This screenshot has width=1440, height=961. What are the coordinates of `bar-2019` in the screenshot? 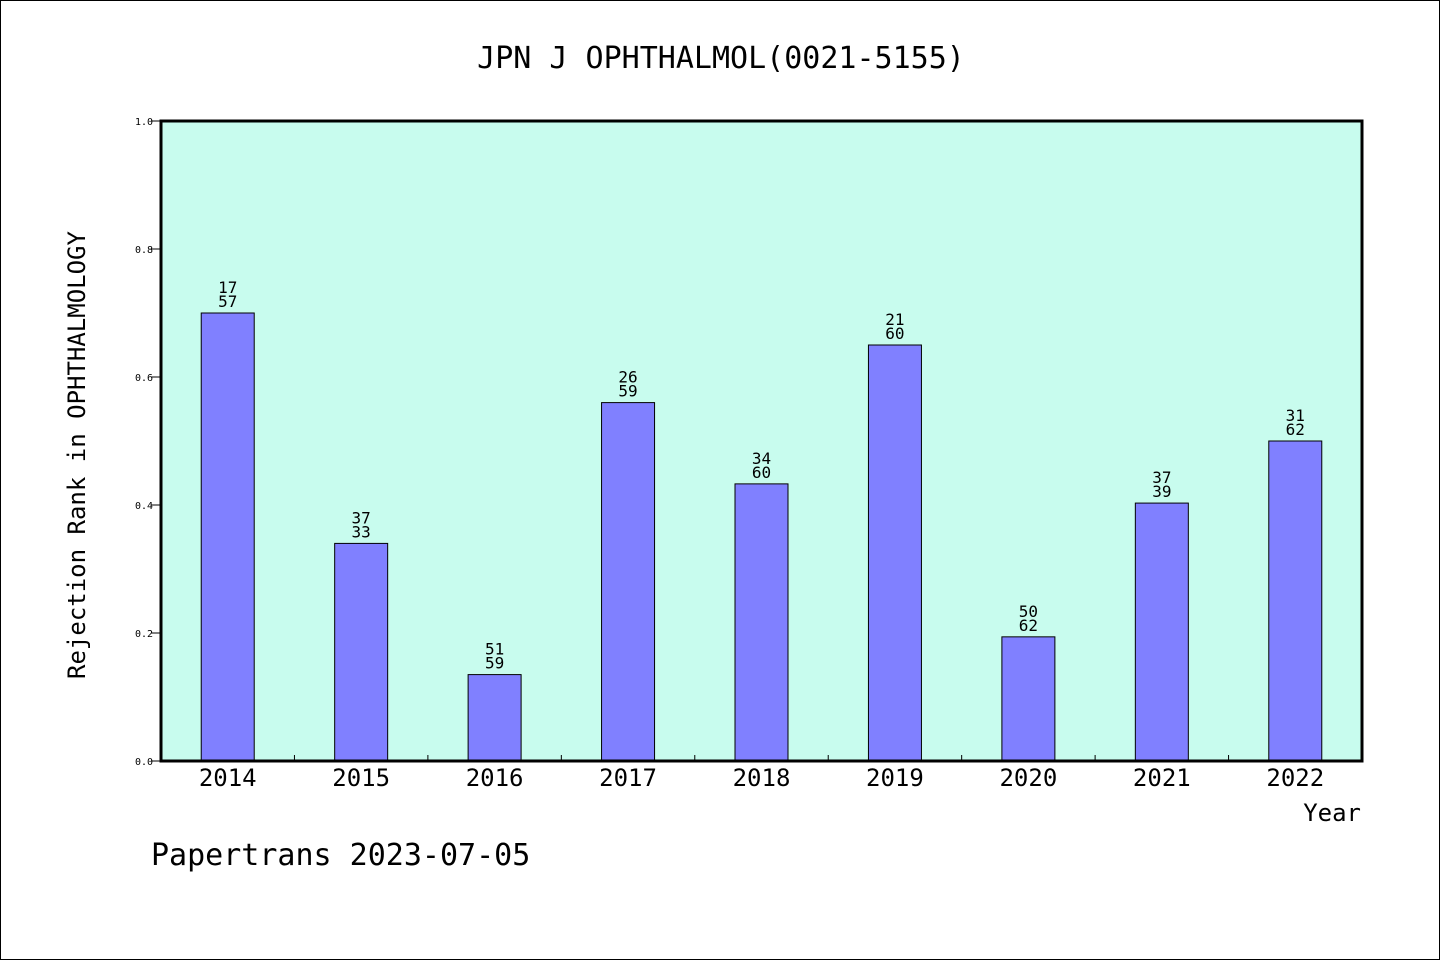 It's located at (894, 553).